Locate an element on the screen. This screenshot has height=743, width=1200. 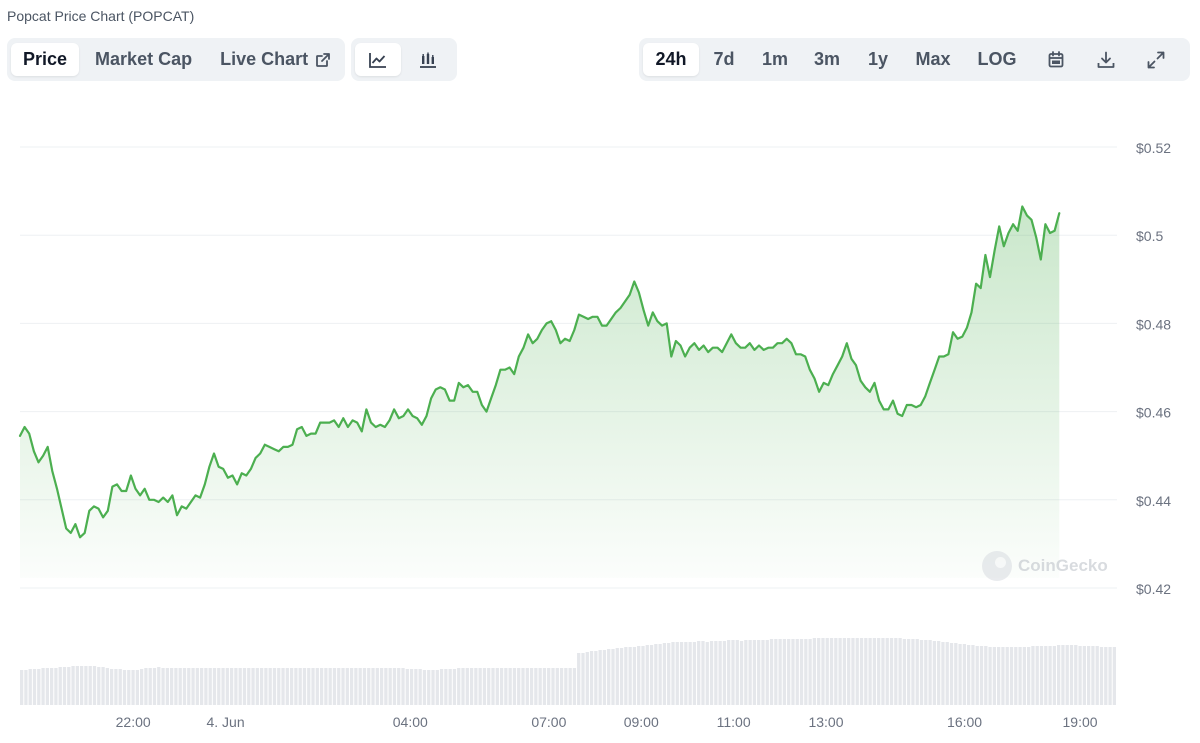
calendar-button is located at coordinates (1056, 59).